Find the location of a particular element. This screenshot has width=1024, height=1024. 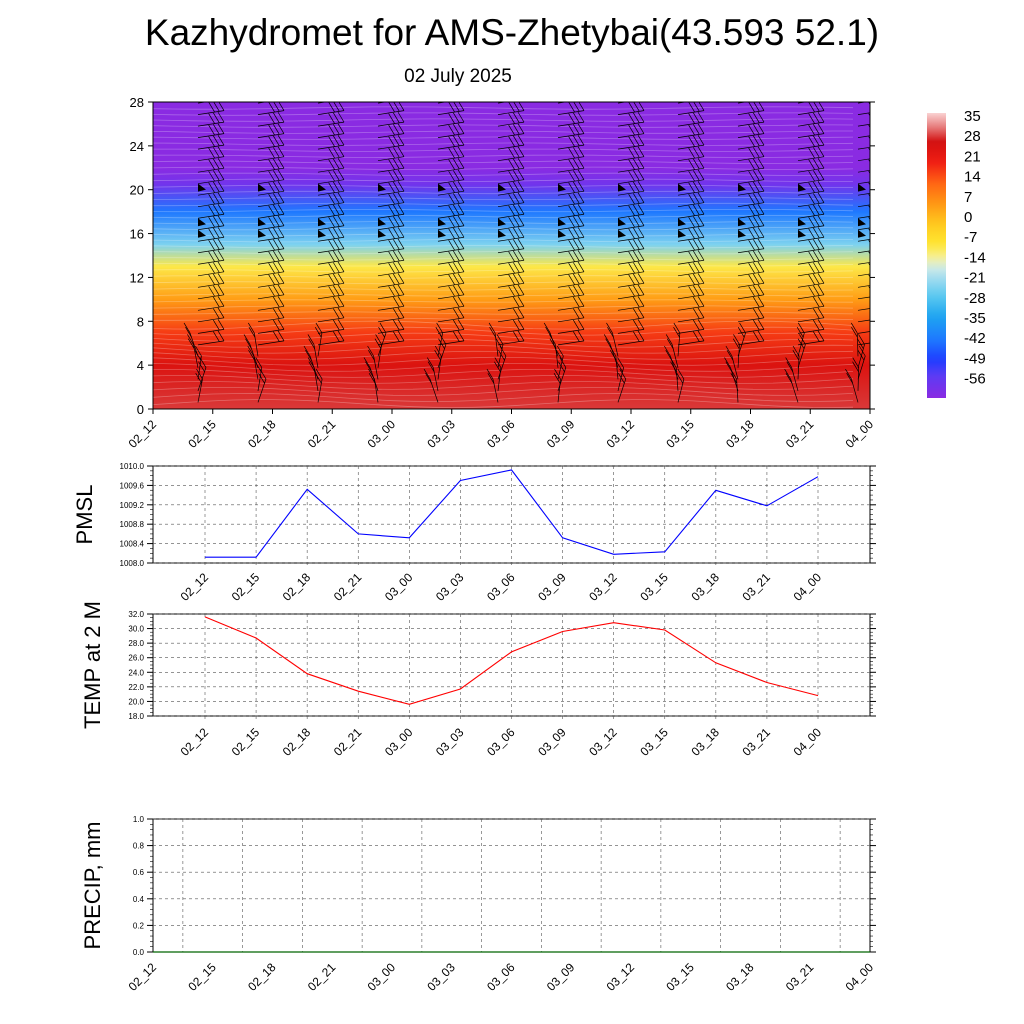

x-tick-label: 03_09 is located at coordinates (561, 434).